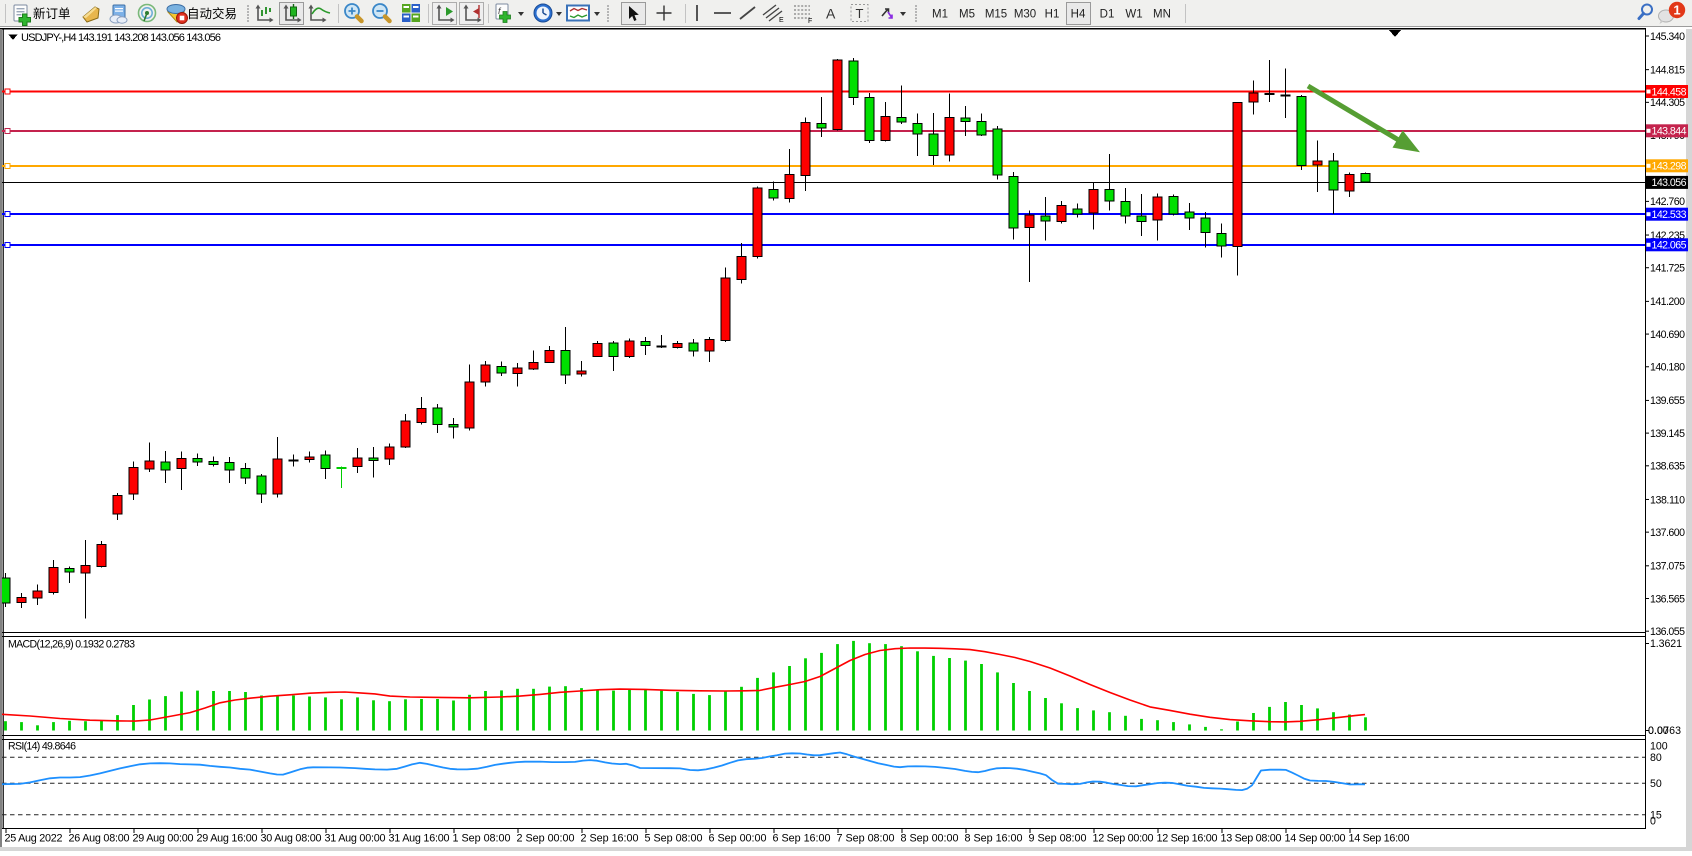 The image size is (1692, 856). I want to click on svg-text: 25 Aug 2022, so click(34, 839).